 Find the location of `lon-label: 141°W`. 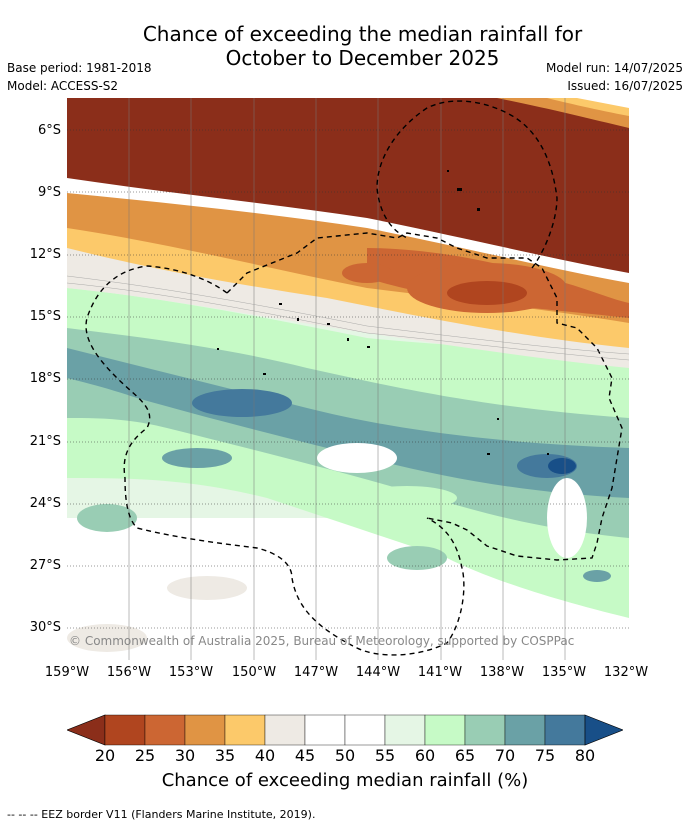

lon-label: 141°W is located at coordinates (440, 672).